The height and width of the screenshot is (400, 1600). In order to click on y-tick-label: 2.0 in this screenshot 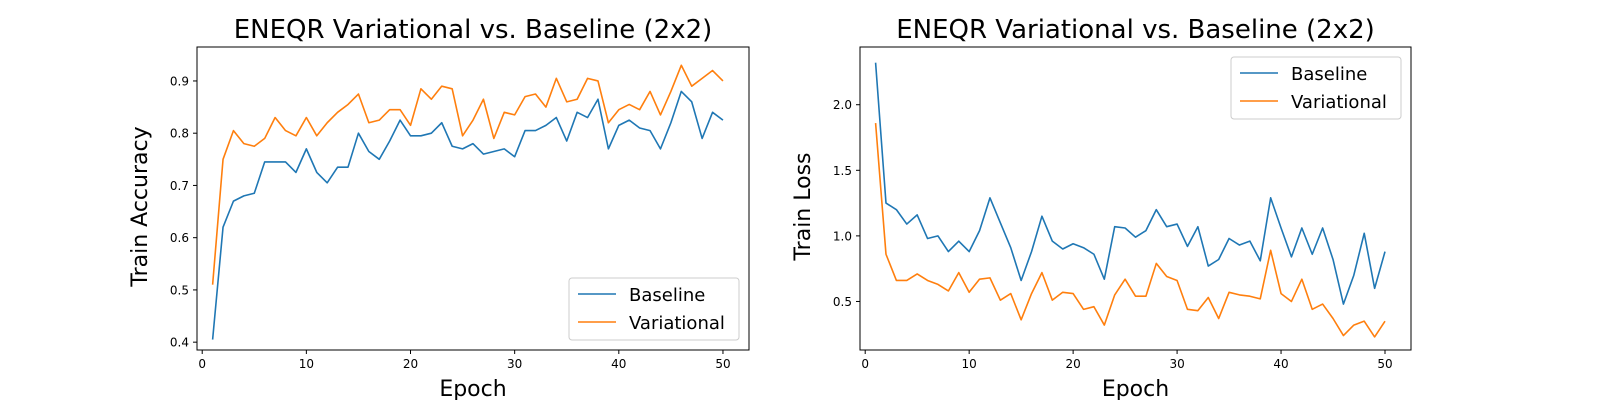, I will do `click(842, 105)`.